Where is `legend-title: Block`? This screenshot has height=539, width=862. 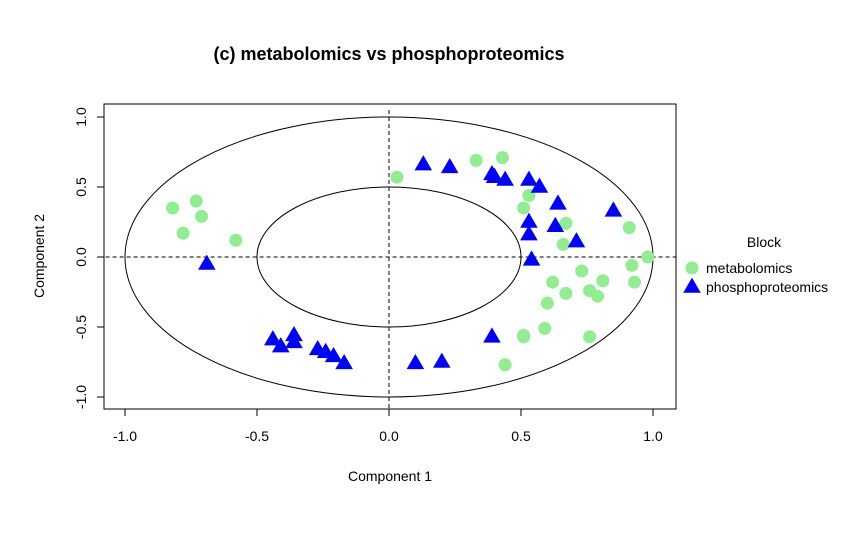
legend-title: Block is located at coordinates (764, 242).